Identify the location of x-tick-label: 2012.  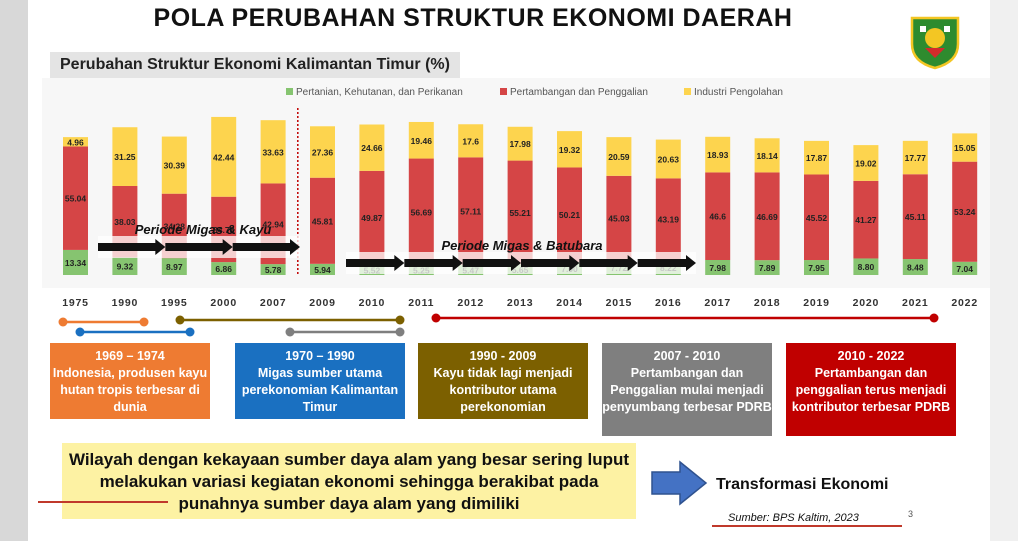
(470, 303).